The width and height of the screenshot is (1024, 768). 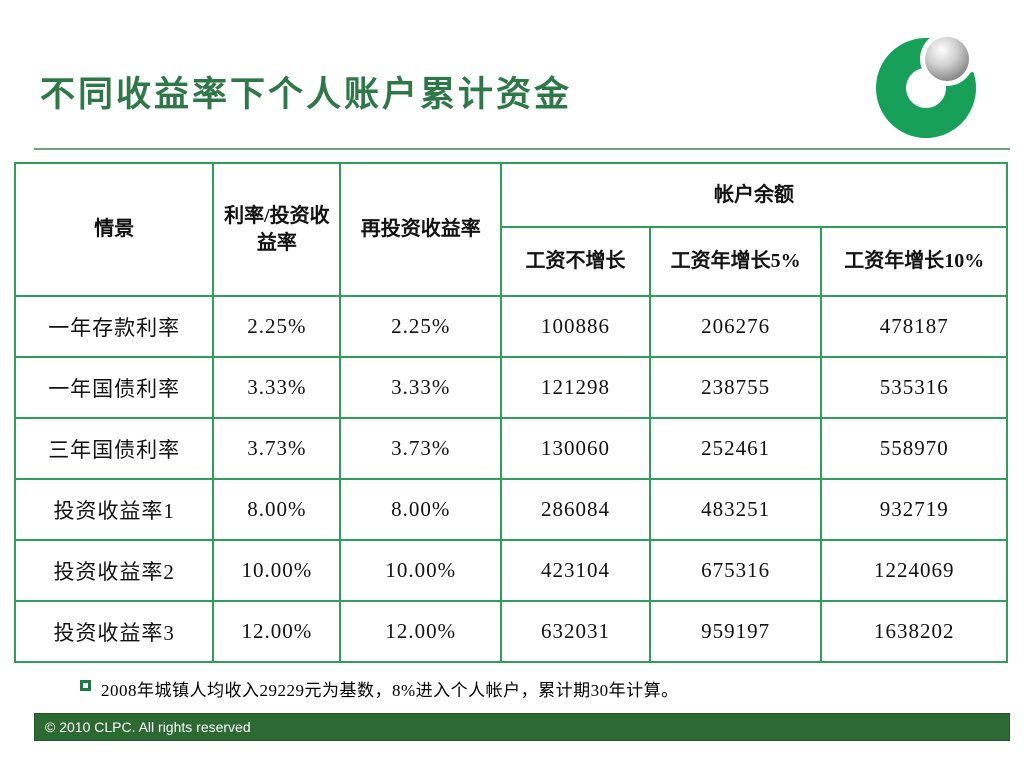 What do you see at coordinates (575, 570) in the screenshot?
I see `cell-balance-no-growth: 423104` at bounding box center [575, 570].